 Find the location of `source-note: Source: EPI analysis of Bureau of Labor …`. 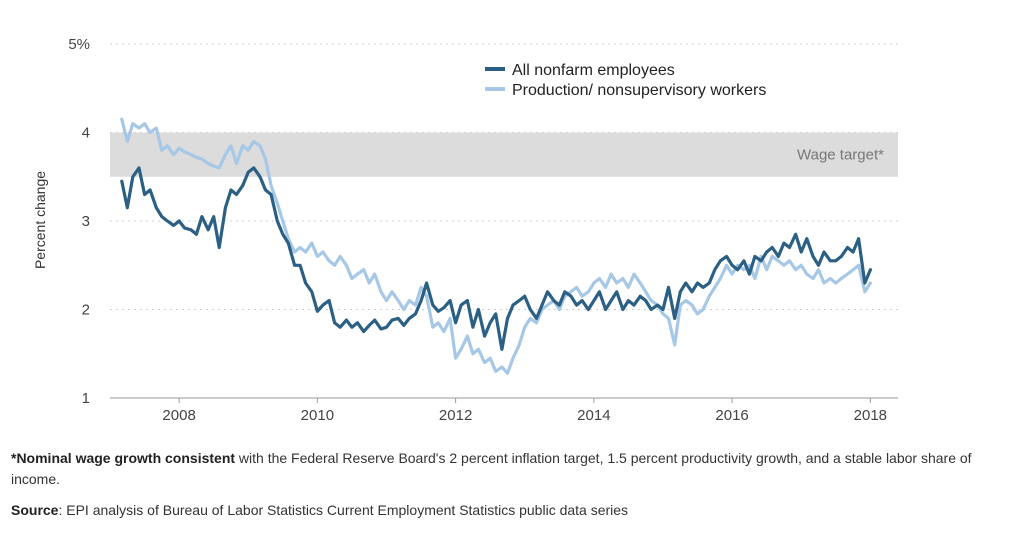

source-note: Source: EPI analysis of Bureau of Labor … is located at coordinates (513, 510).